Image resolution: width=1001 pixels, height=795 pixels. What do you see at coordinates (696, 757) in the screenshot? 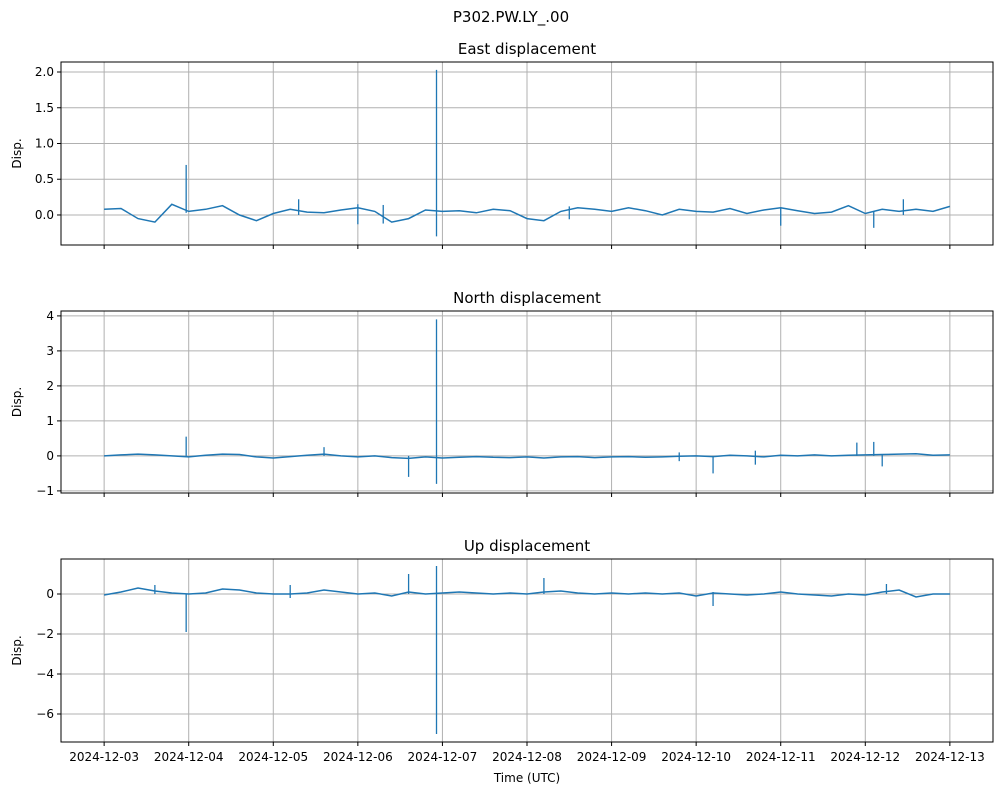
I see `x-tick-label: 2024-12-10` at bounding box center [696, 757].